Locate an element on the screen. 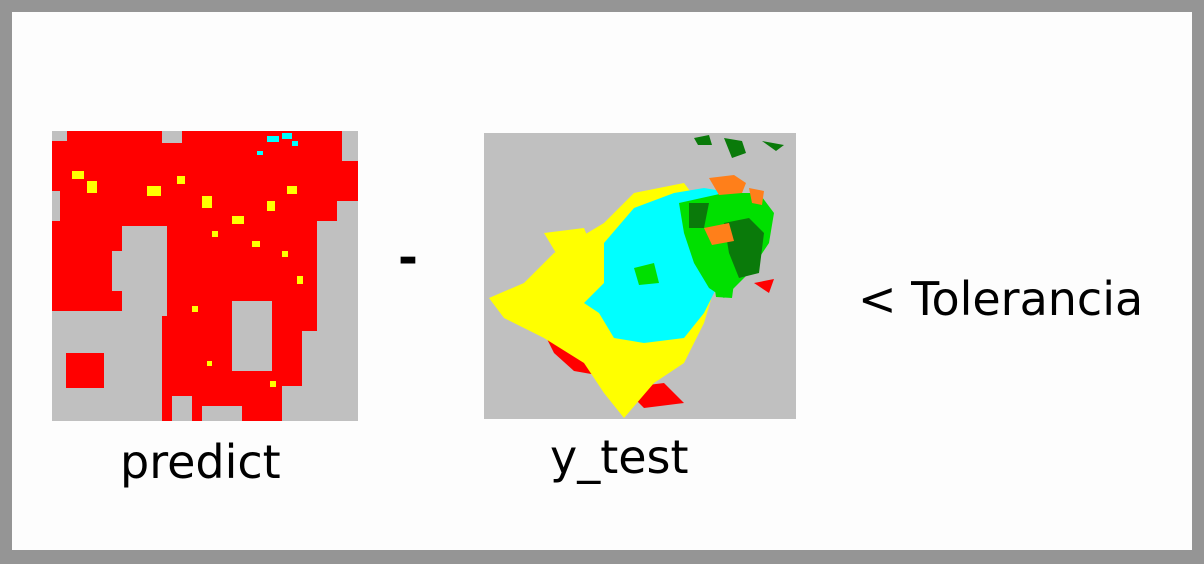  y-test-map-image is located at coordinates (640, 276).